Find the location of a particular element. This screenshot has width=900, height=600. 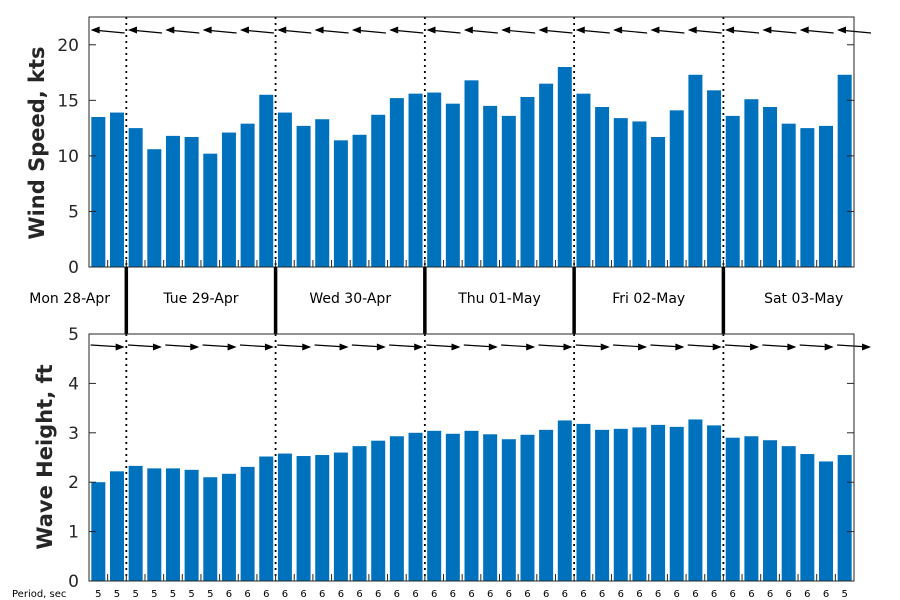

y-tick-label: 10 is located at coordinates (68, 157).